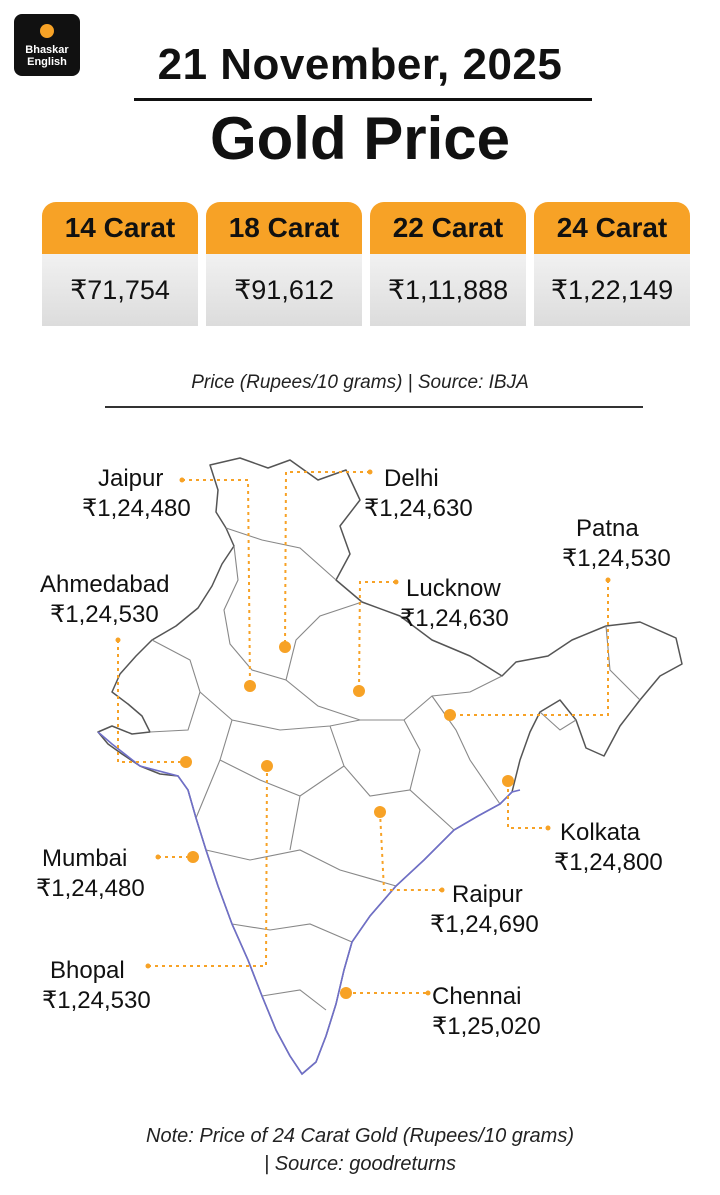  What do you see at coordinates (120, 228) in the screenshot?
I see `carat-label: 14 Carat` at bounding box center [120, 228].